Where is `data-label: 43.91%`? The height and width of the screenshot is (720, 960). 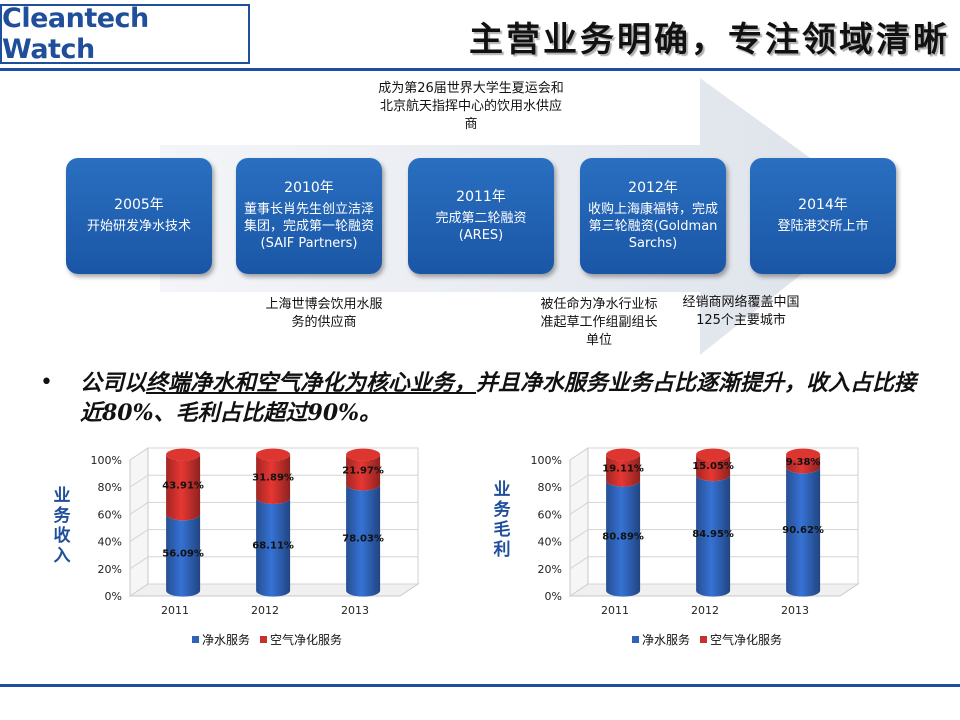 data-label: 43.91% is located at coordinates (183, 485).